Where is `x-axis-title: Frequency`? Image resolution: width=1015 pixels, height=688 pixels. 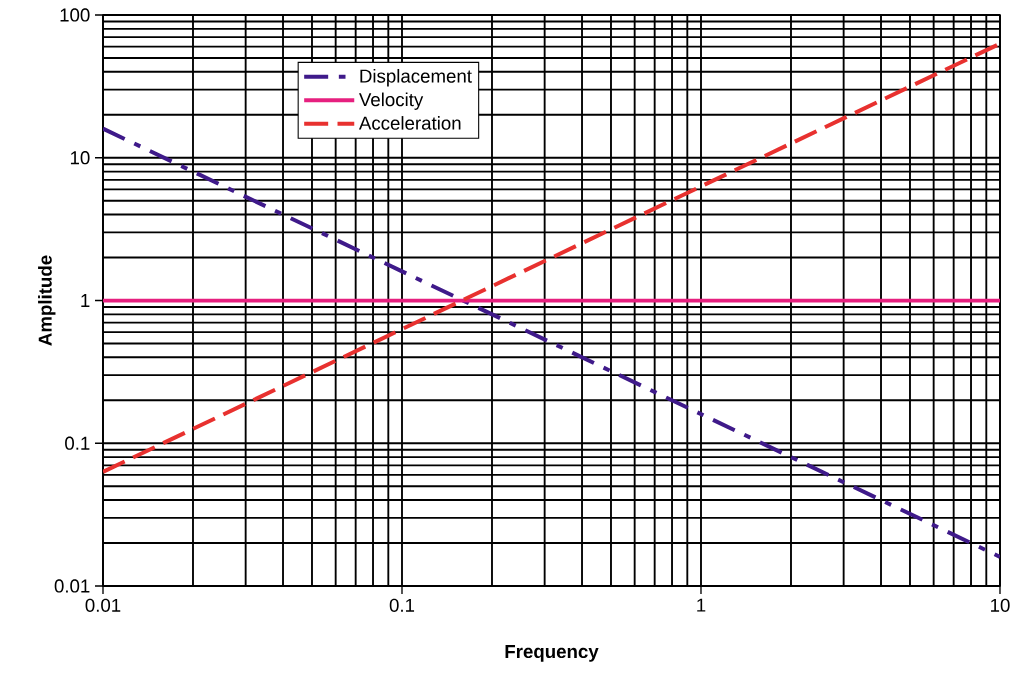 x-axis-title: Frequency is located at coordinates (552, 653).